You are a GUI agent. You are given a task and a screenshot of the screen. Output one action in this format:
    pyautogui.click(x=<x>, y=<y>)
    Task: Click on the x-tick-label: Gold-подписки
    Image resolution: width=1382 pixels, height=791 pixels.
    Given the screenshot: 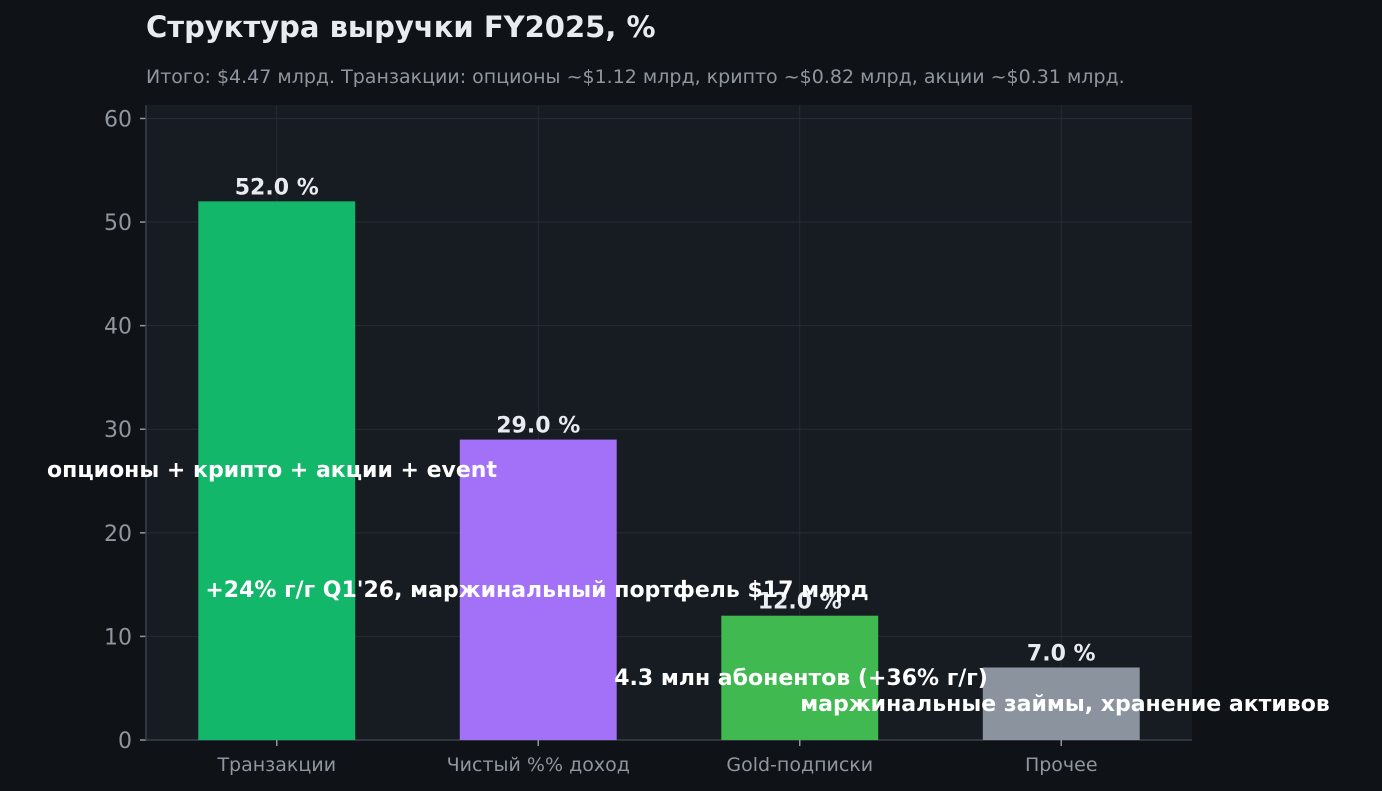 What is the action you would take?
    pyautogui.click(x=799, y=765)
    